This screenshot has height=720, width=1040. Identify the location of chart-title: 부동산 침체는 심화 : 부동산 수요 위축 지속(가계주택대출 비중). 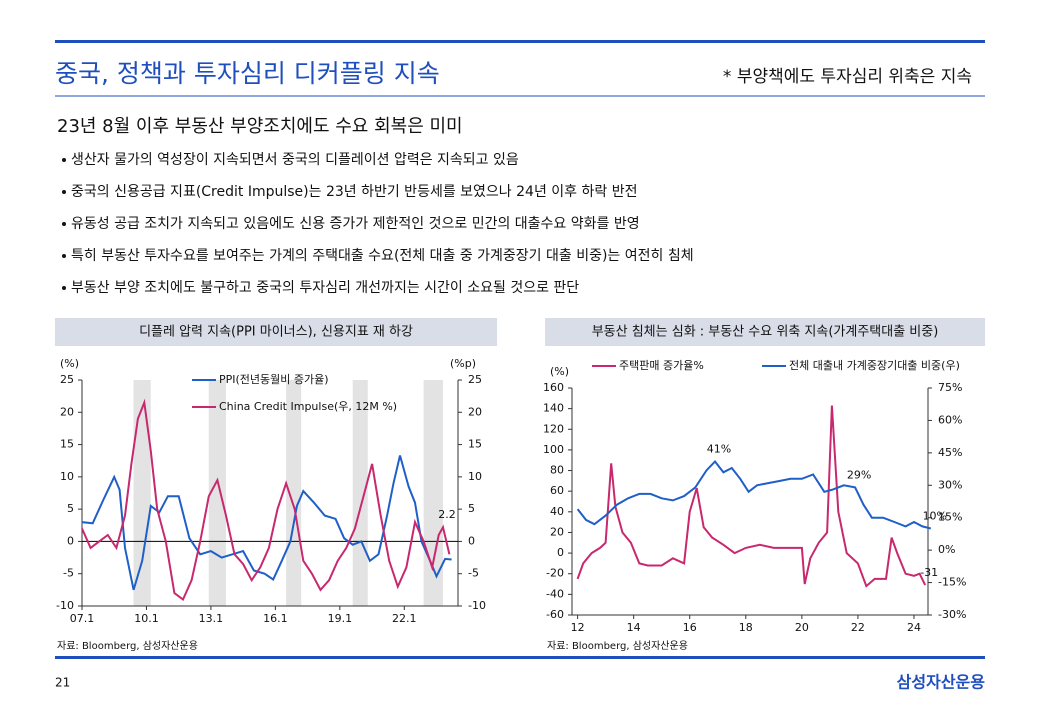
(765, 332).